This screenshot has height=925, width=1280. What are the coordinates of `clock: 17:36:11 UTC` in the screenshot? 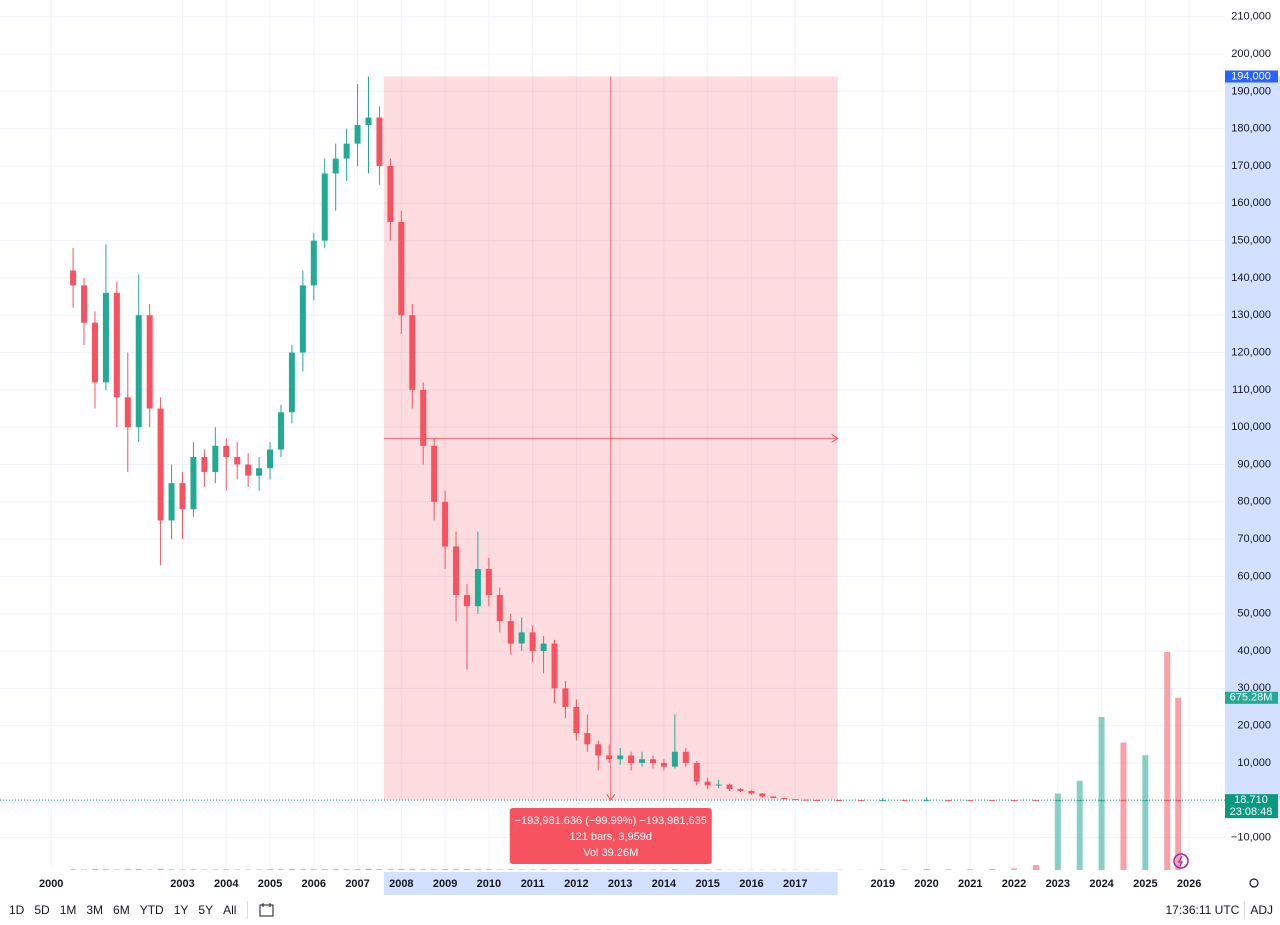 It's located at (1202, 910).